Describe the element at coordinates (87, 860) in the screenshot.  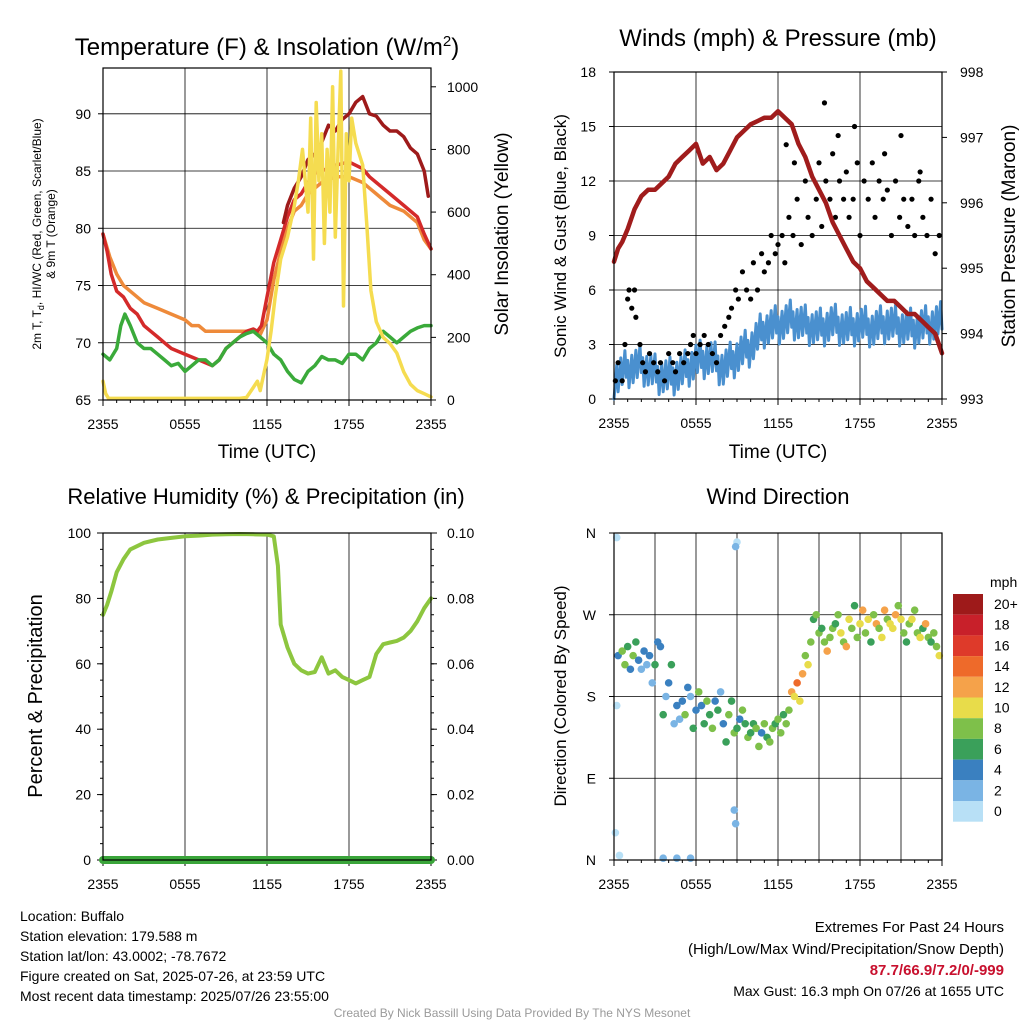
I see `y-tick-label: 0` at that location.